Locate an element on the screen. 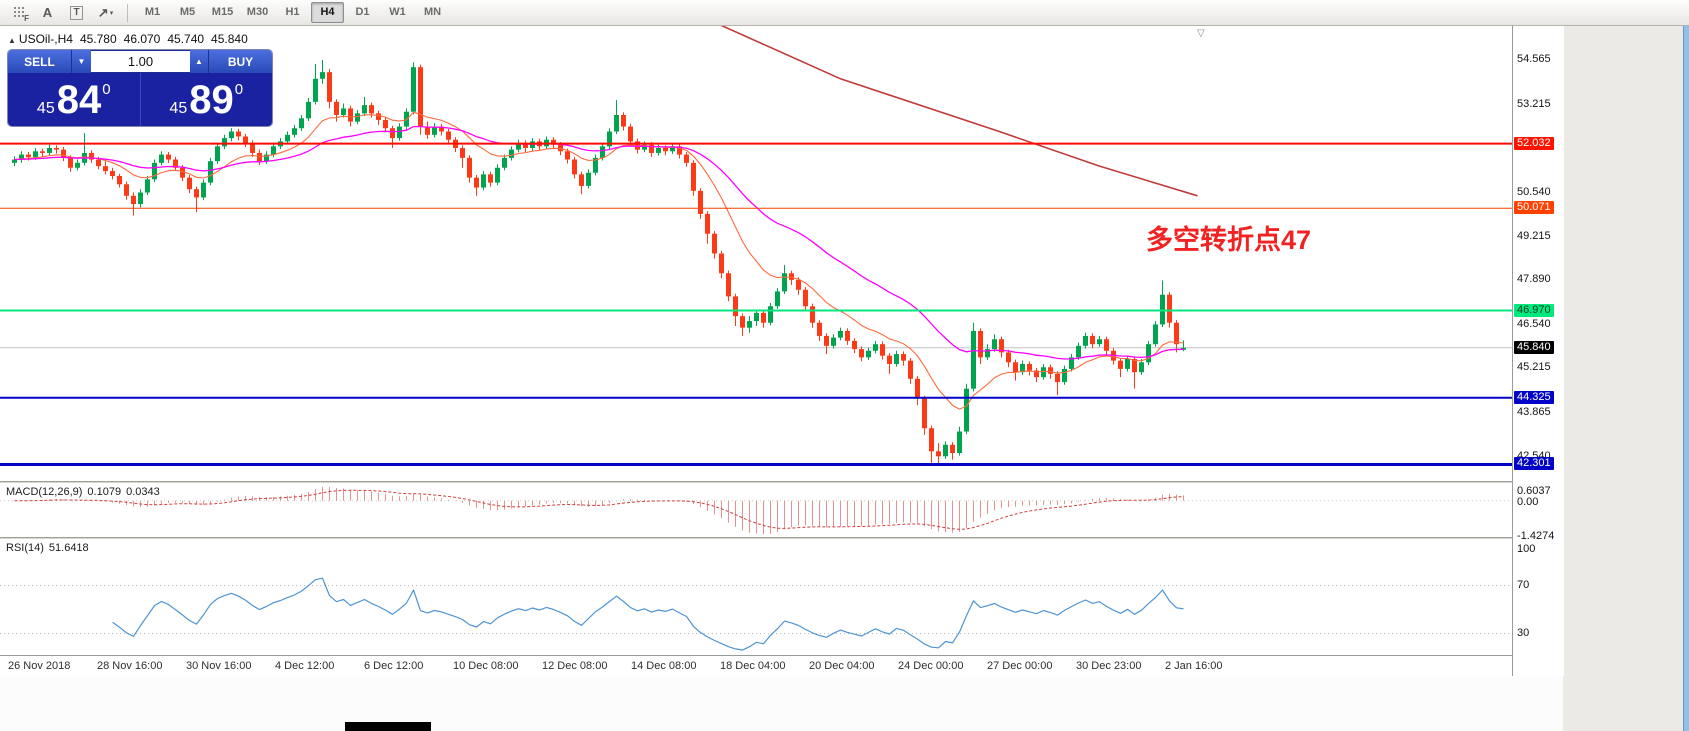  timeframe-m5-button: M5 is located at coordinates (187, 12).